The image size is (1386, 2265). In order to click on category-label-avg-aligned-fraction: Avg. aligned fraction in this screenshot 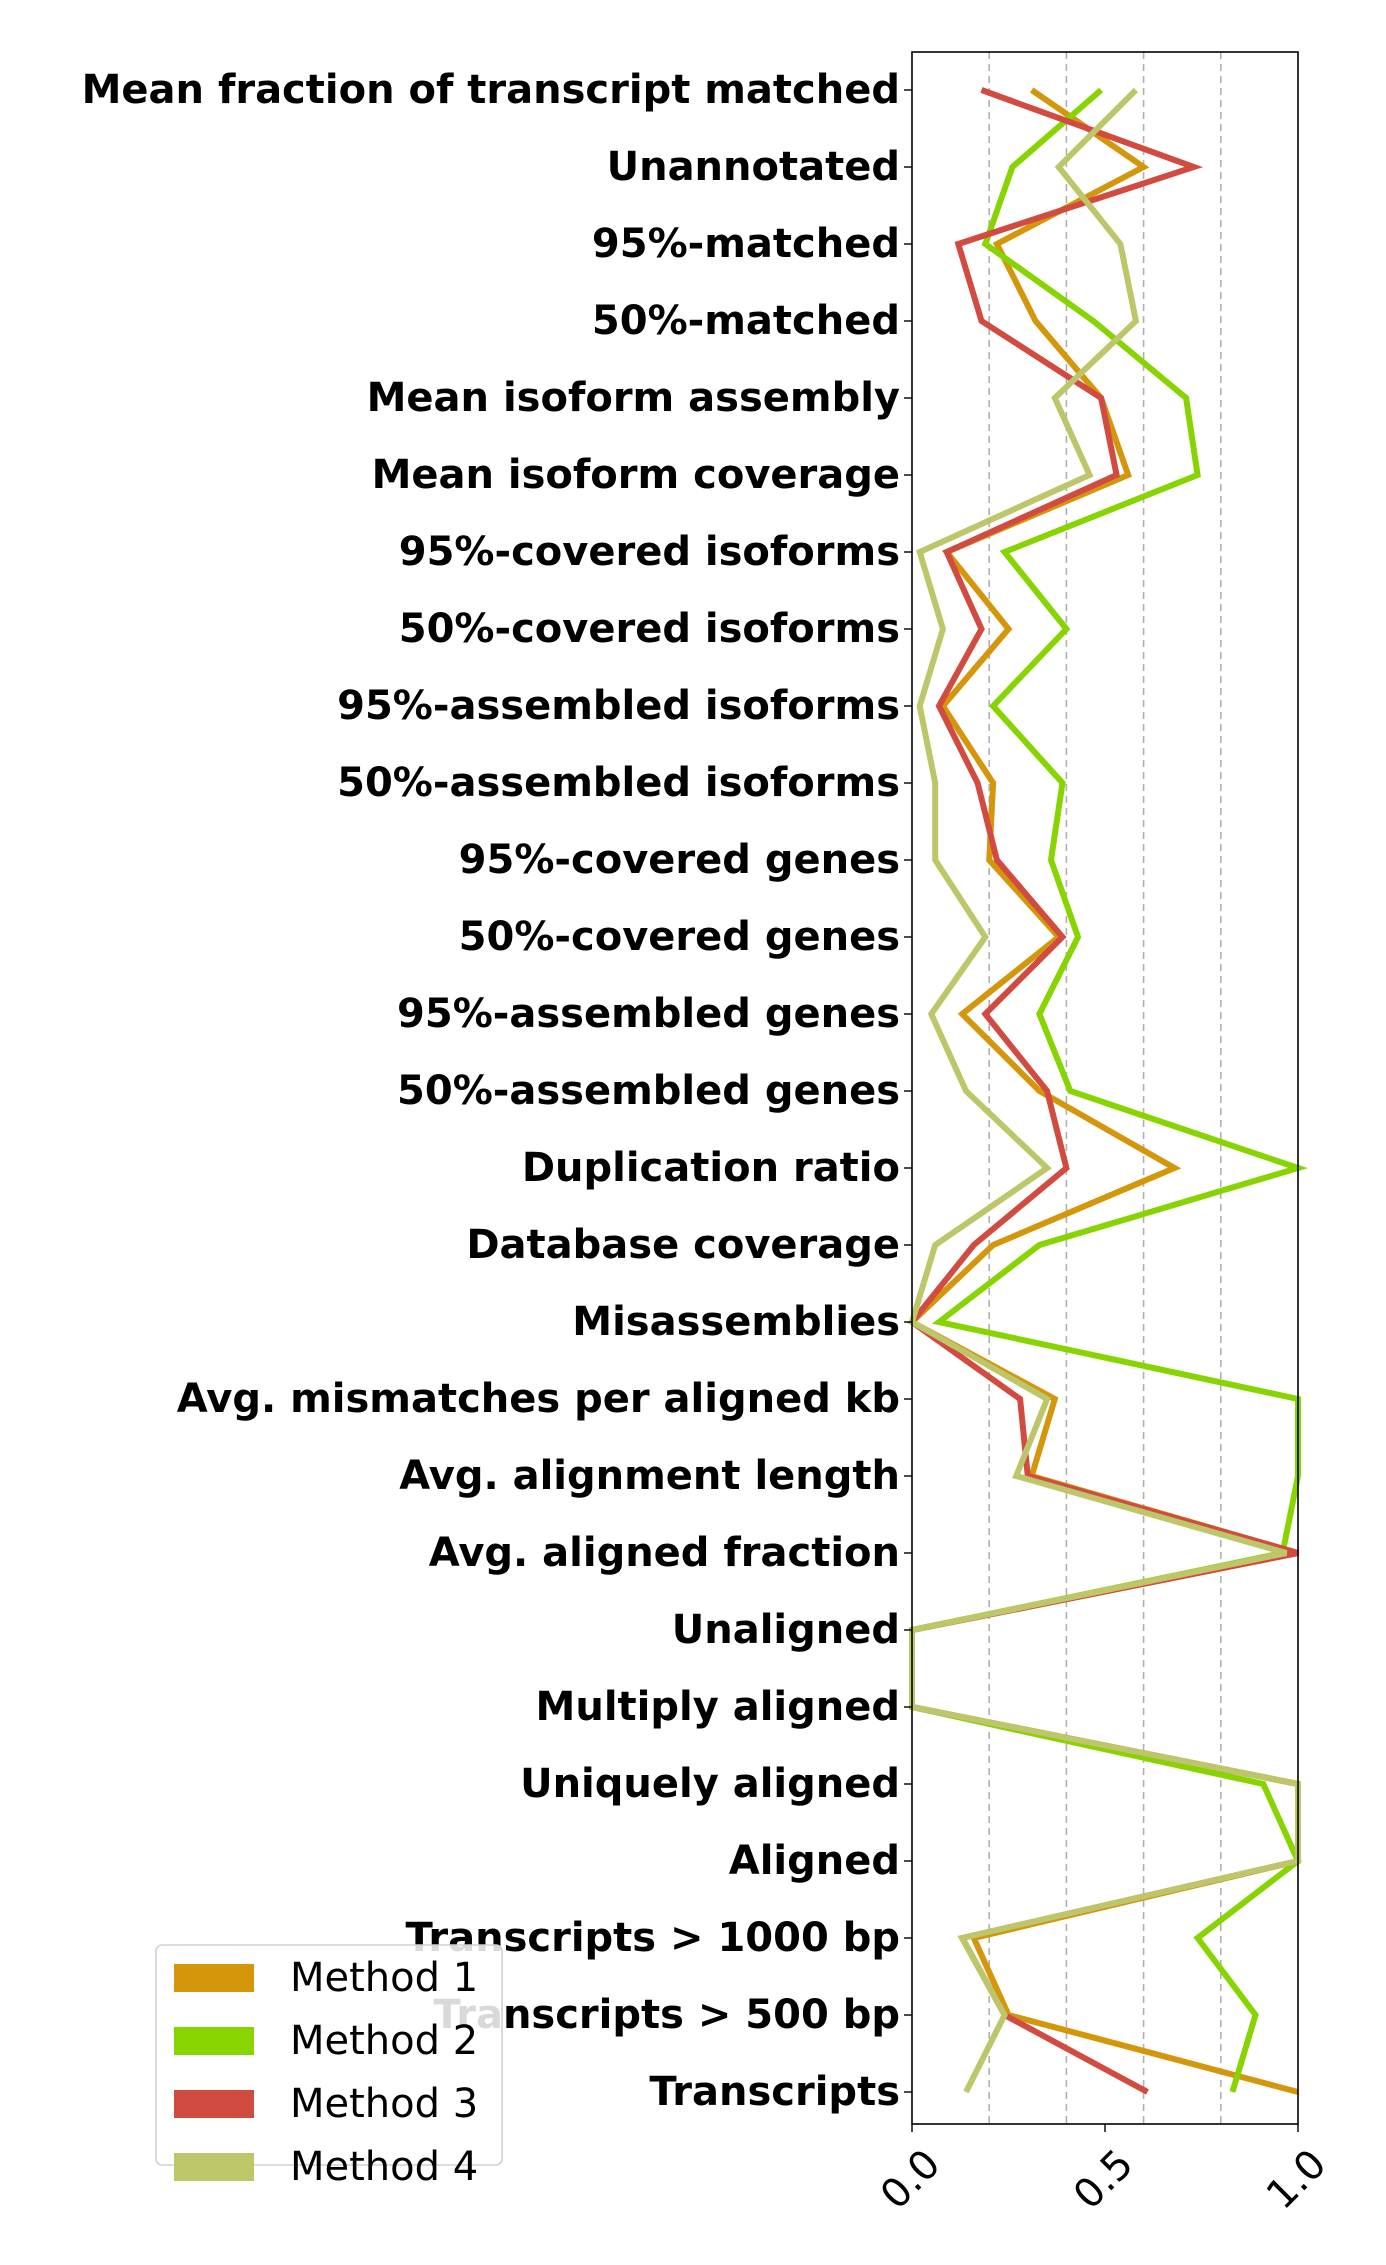, I will do `click(664, 1553)`.